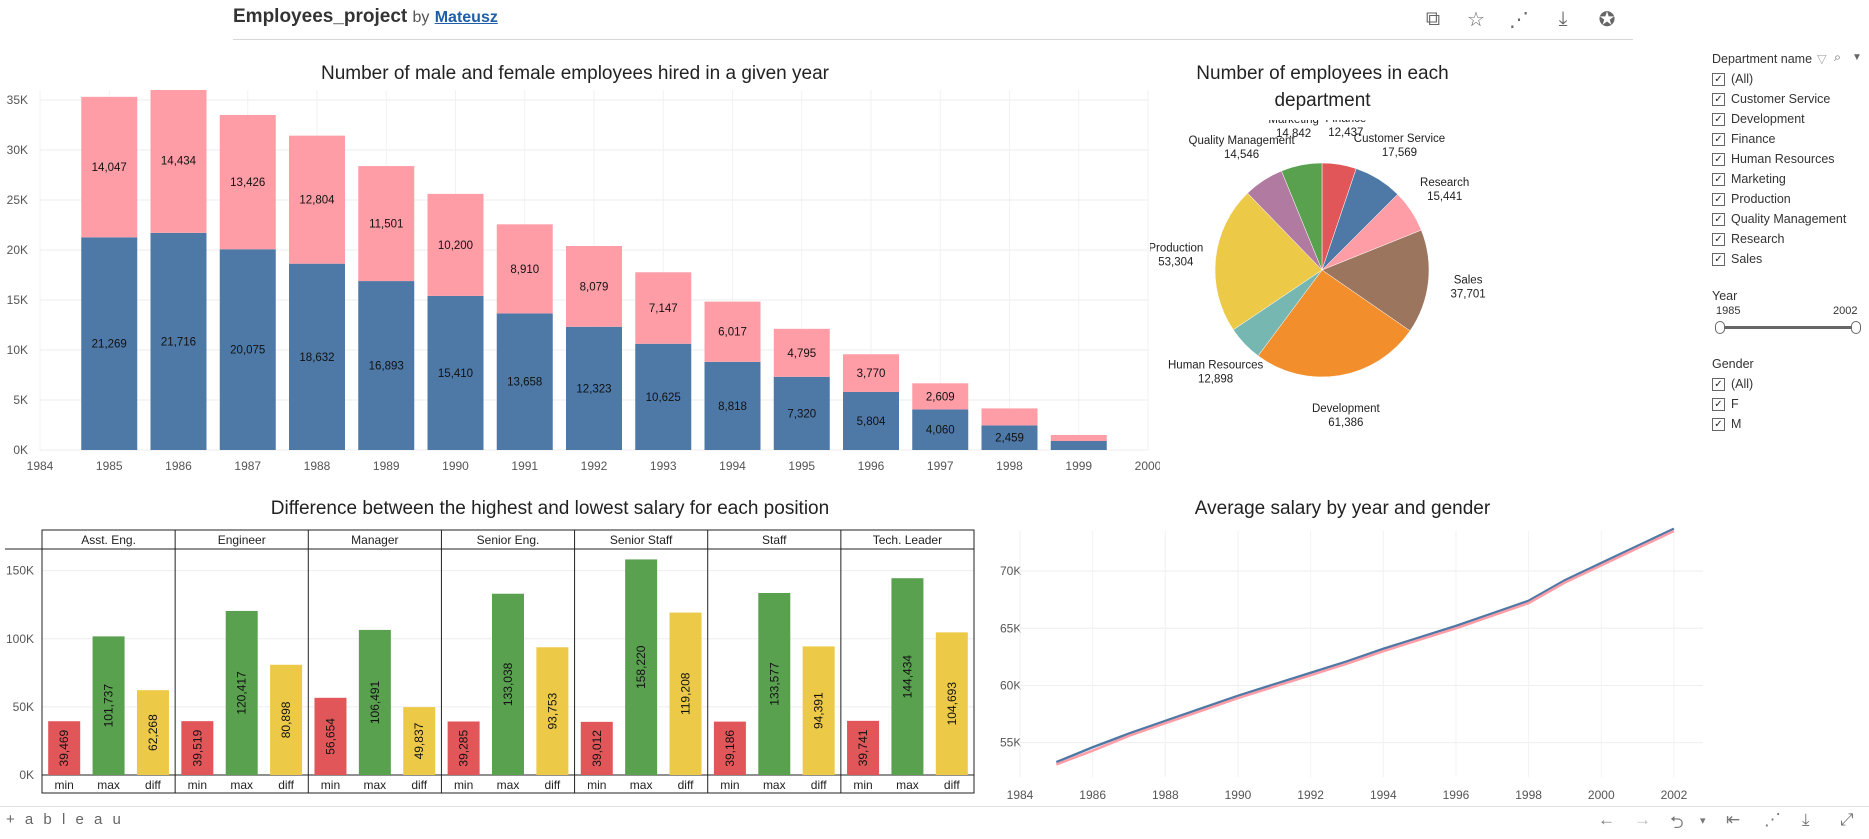  I want to click on filter-funnel-icon: ▽, so click(1822, 59).